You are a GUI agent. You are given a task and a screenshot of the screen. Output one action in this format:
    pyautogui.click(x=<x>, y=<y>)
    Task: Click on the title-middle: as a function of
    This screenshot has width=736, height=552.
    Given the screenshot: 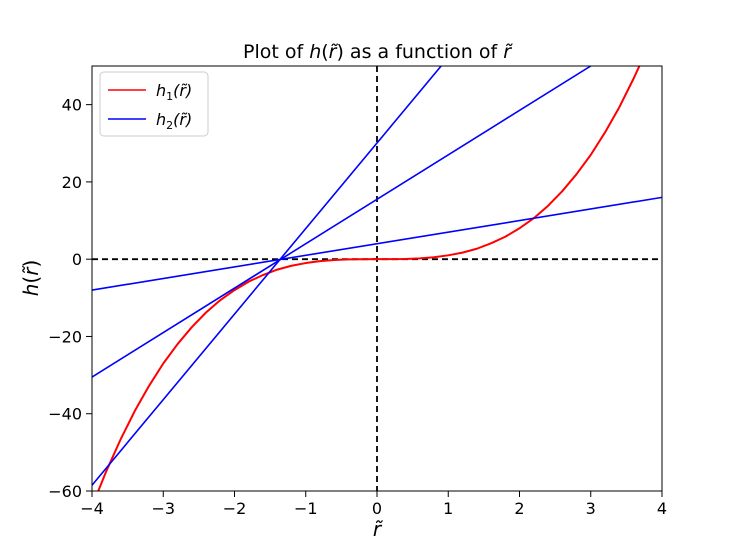 What is the action you would take?
    pyautogui.click(x=423, y=52)
    